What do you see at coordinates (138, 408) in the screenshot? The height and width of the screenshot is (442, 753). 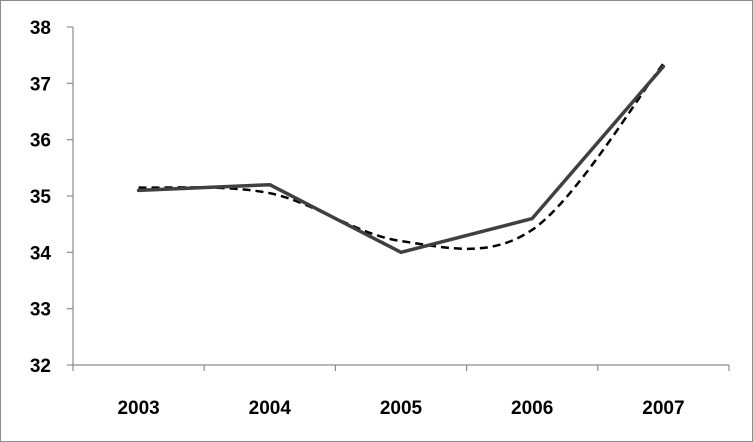 I see `x-tick-label: 2003` at bounding box center [138, 408].